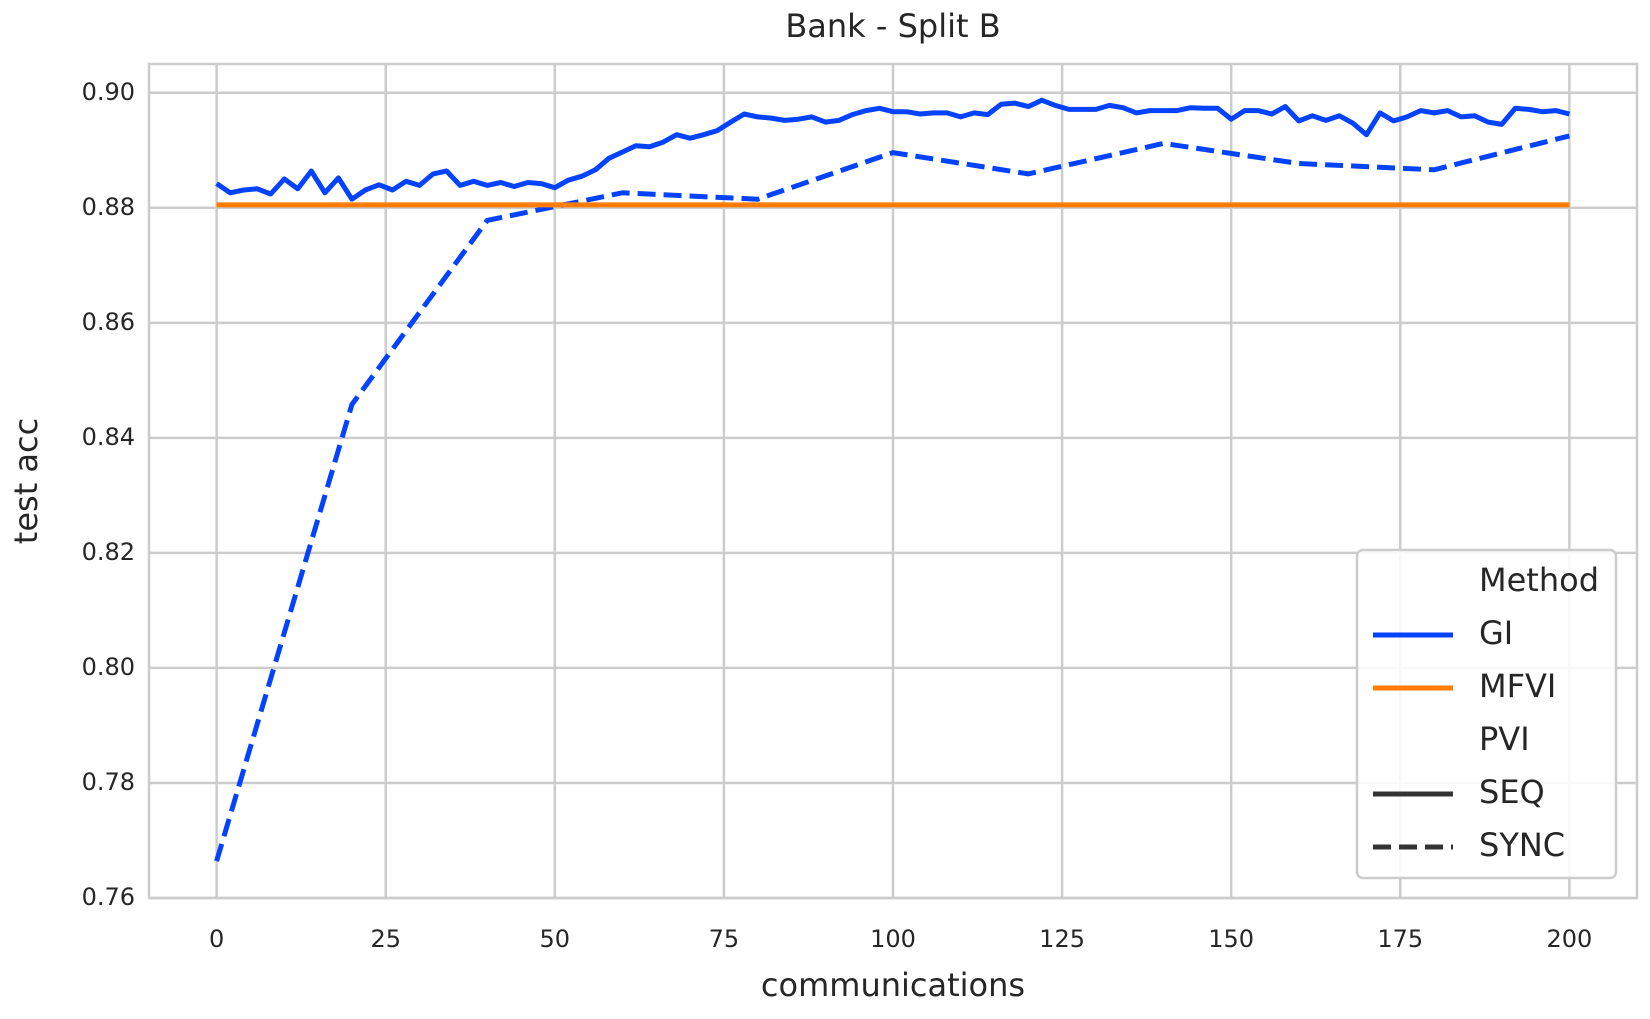 This screenshot has height=1019, width=1650. What do you see at coordinates (893, 939) in the screenshot?
I see `x-tick-label: 100` at bounding box center [893, 939].